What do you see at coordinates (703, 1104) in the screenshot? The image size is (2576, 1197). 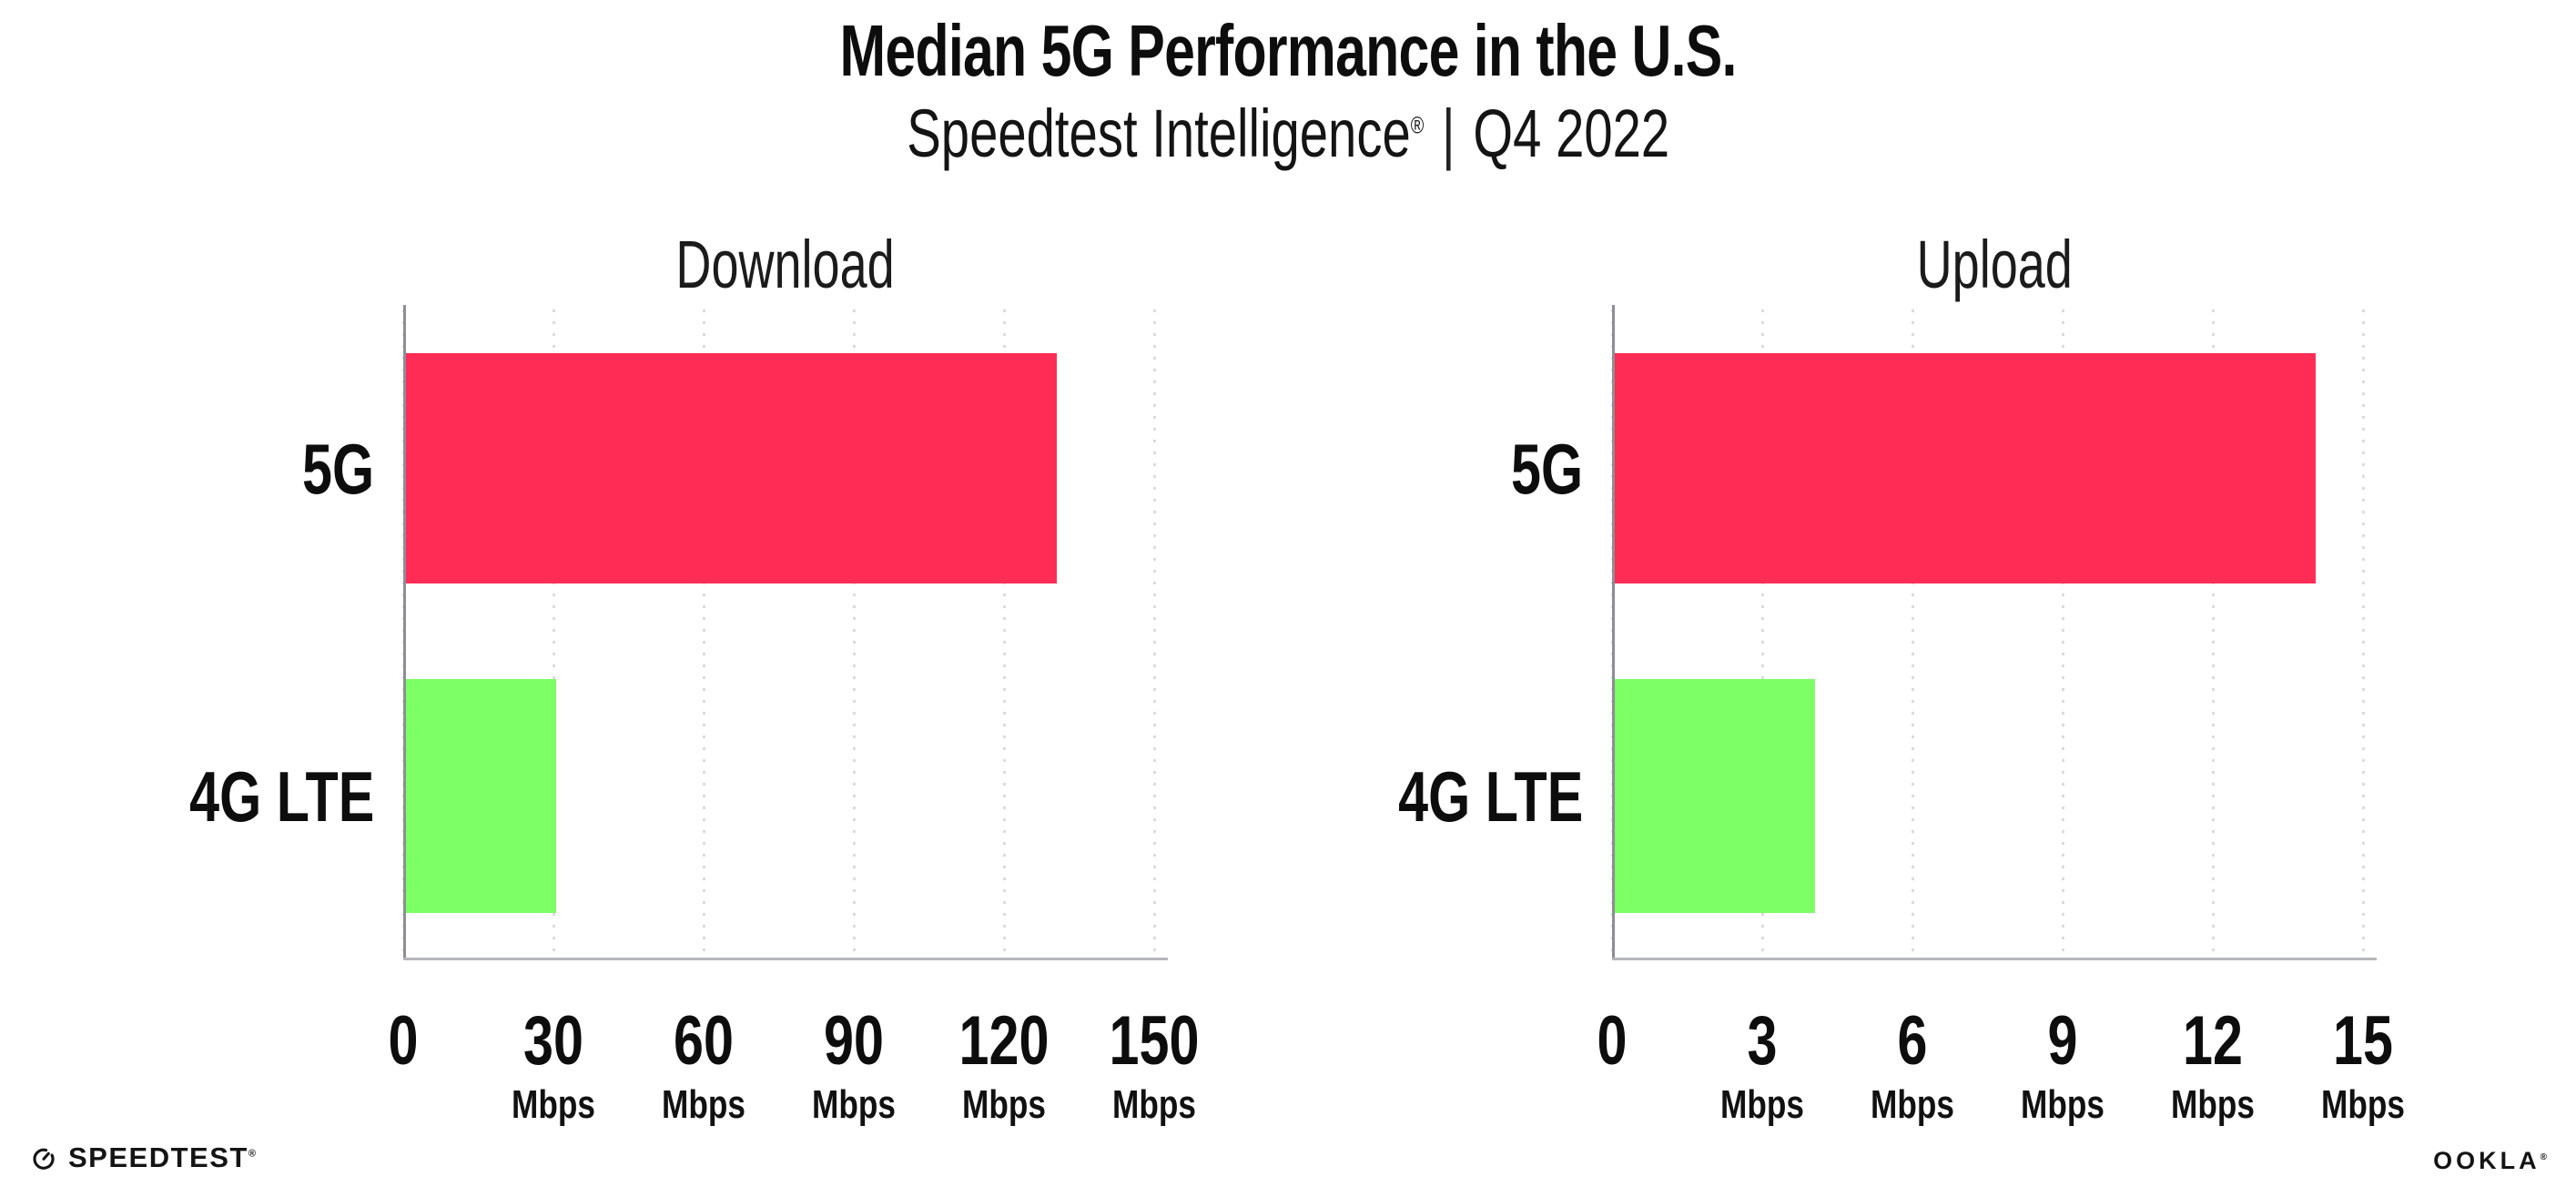 I see `x-tick-unit-60: Mbps` at bounding box center [703, 1104].